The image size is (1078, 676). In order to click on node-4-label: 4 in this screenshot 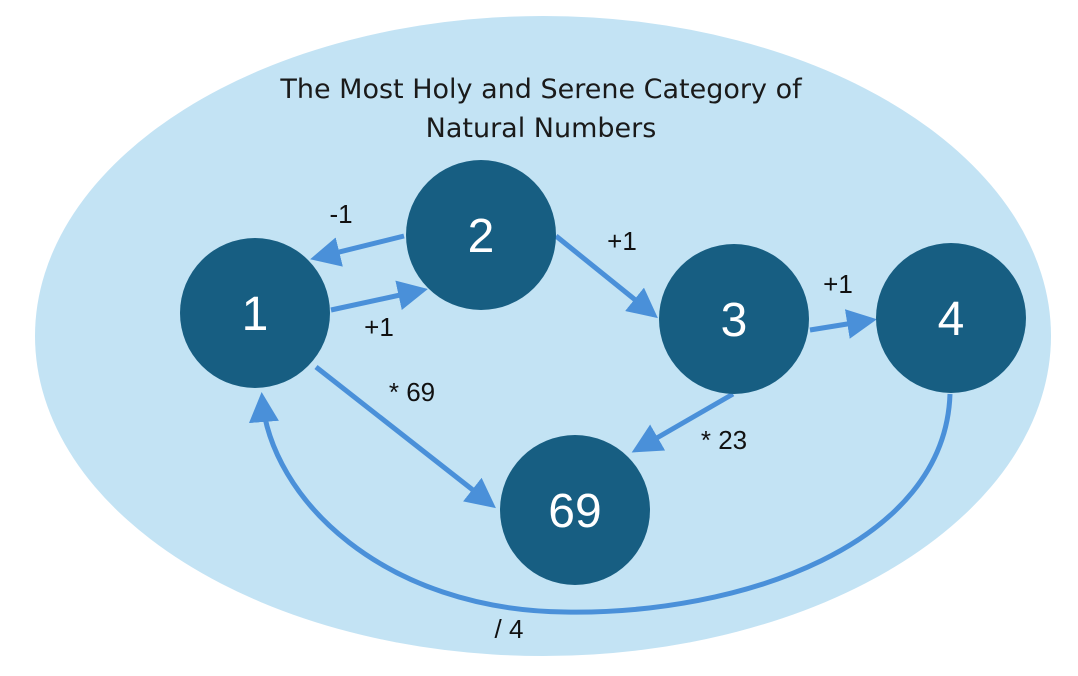, I will do `click(951, 319)`.